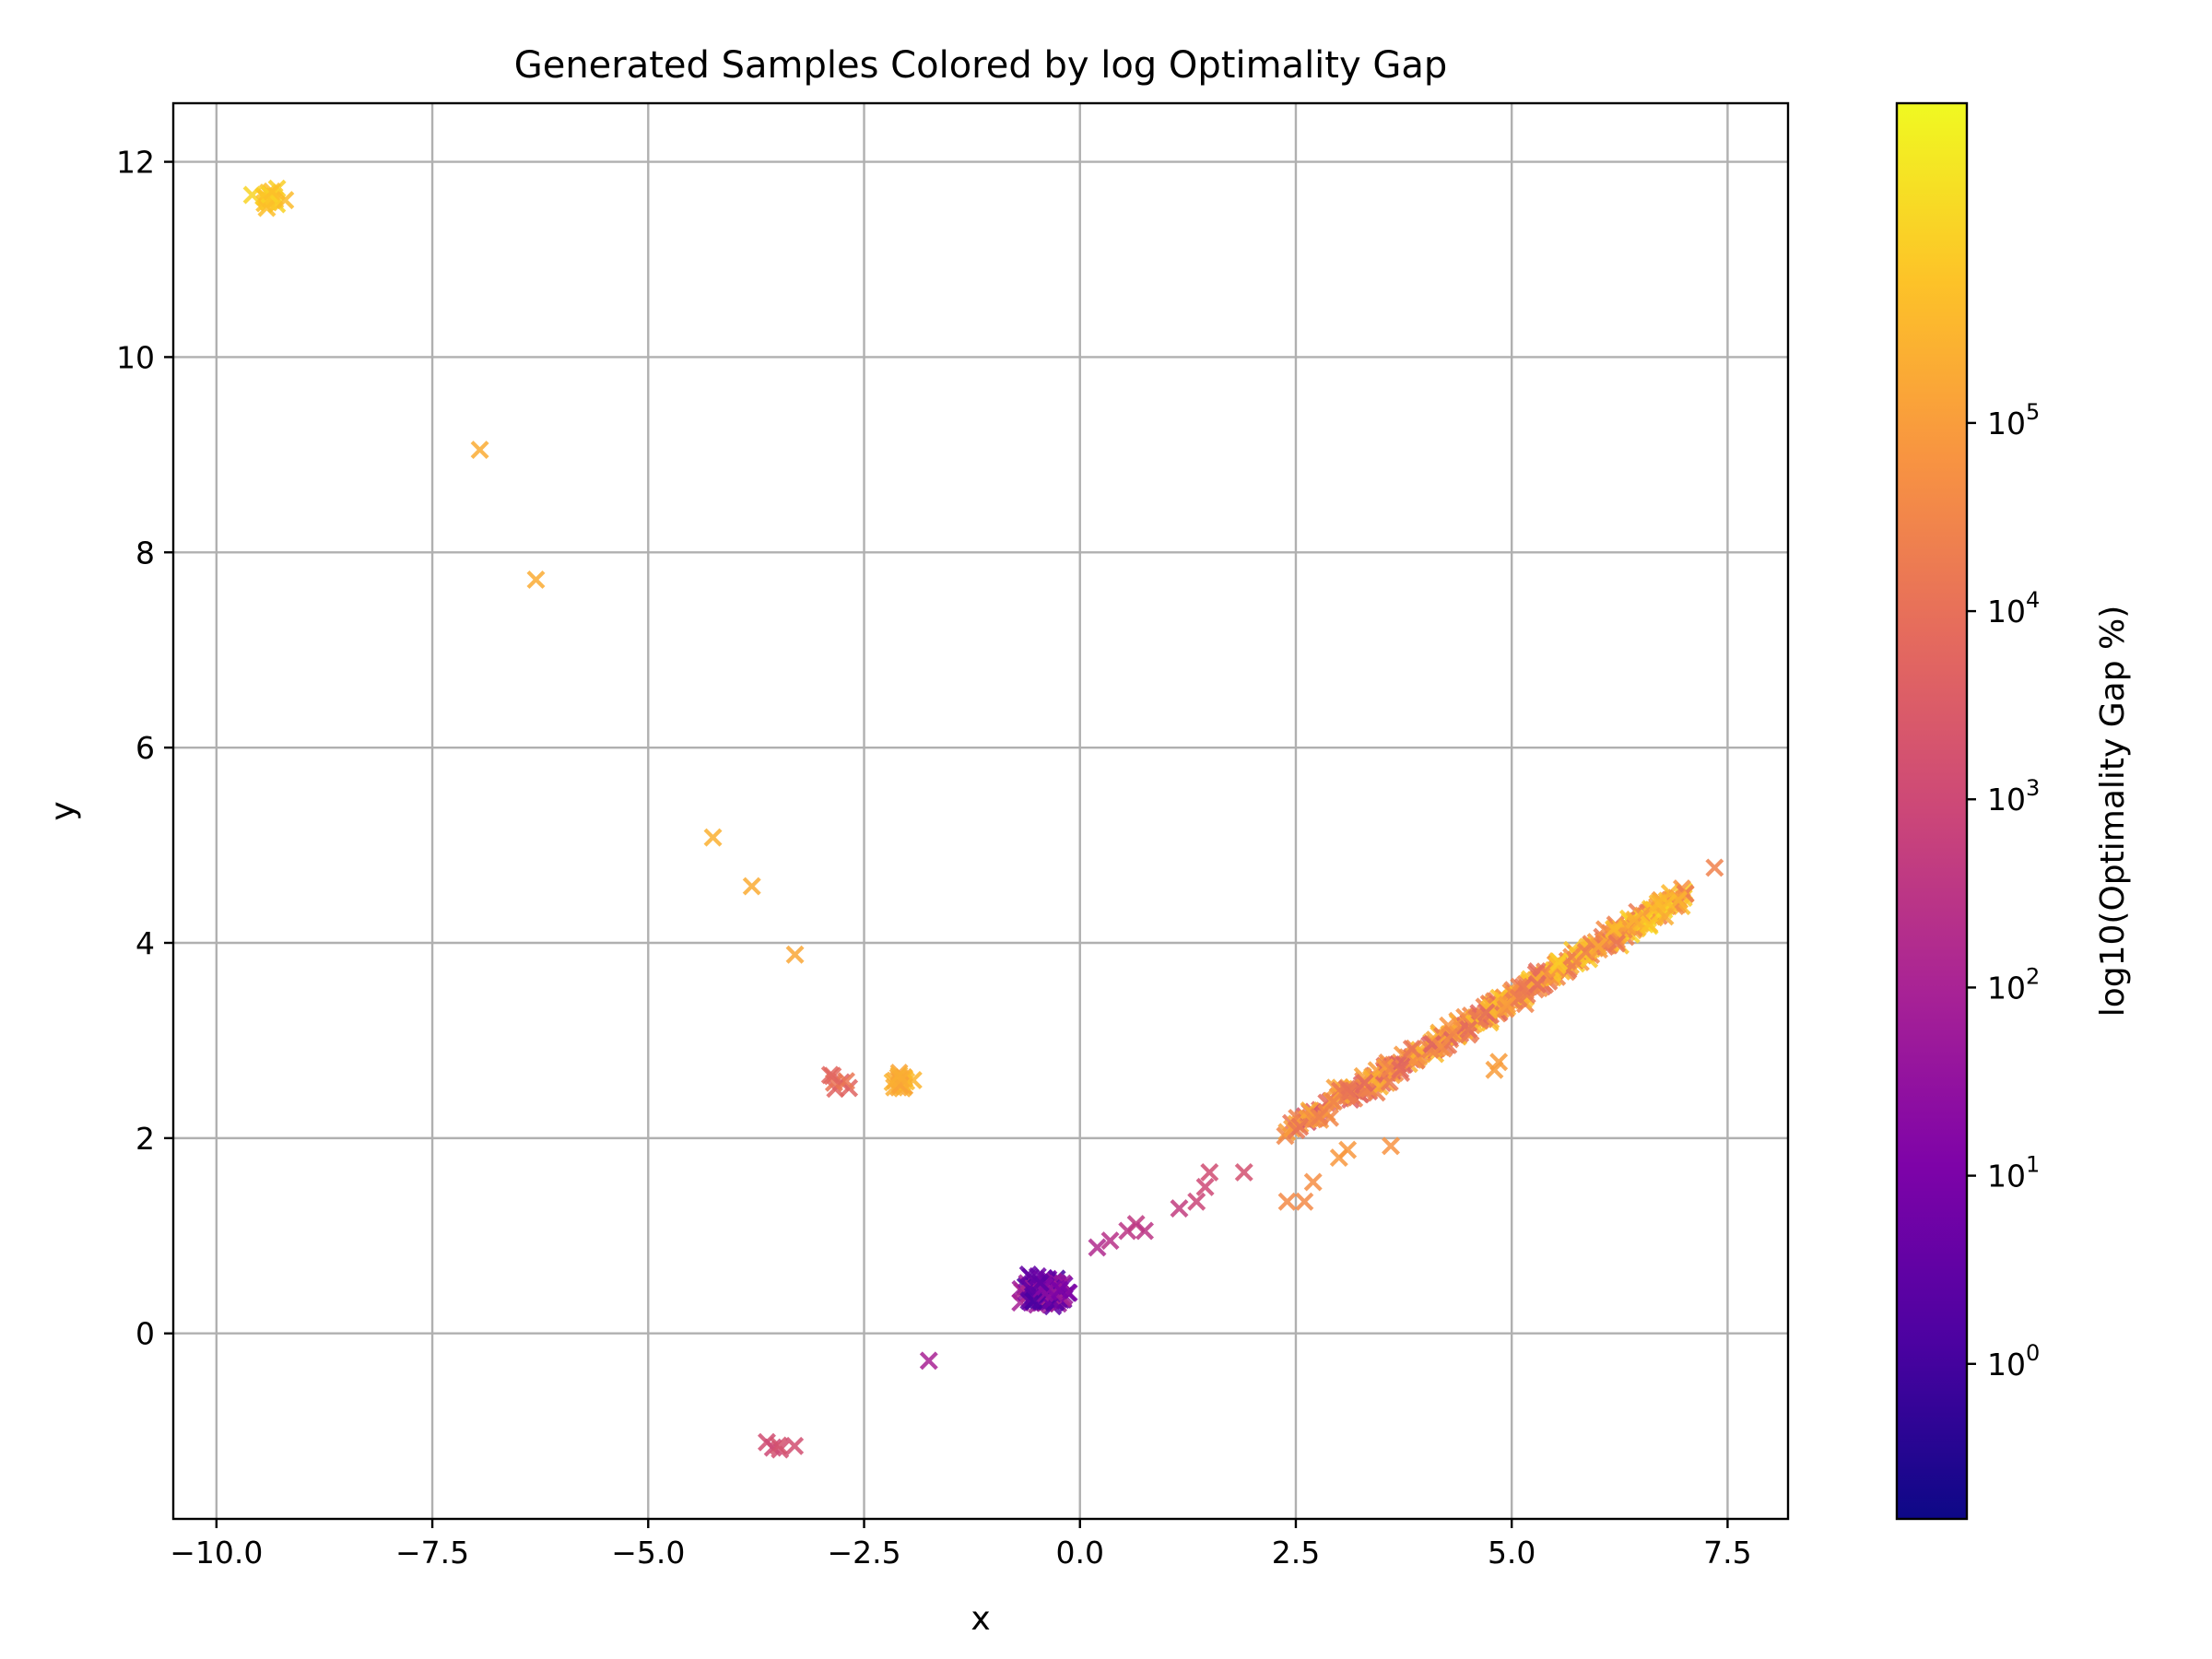 The width and height of the screenshot is (2212, 1659). Describe the element at coordinates (1080, 1553) in the screenshot. I see `x-tick-label: 0.0` at that location.